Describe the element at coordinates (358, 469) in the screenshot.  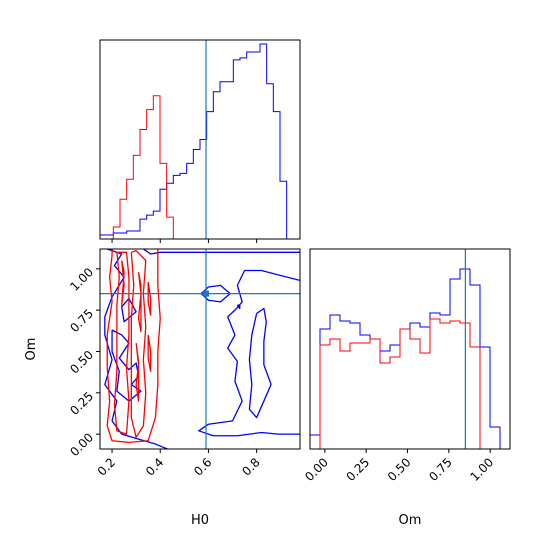
I see `hist-om-xtick-label: 0.25` at that location.